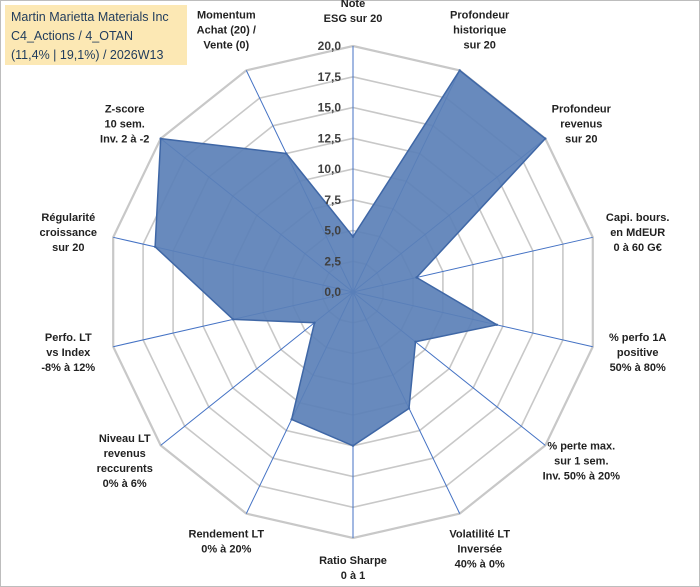  Describe the element at coordinates (227, 534) in the screenshot. I see `axis-label-line: Rendement LT` at that location.